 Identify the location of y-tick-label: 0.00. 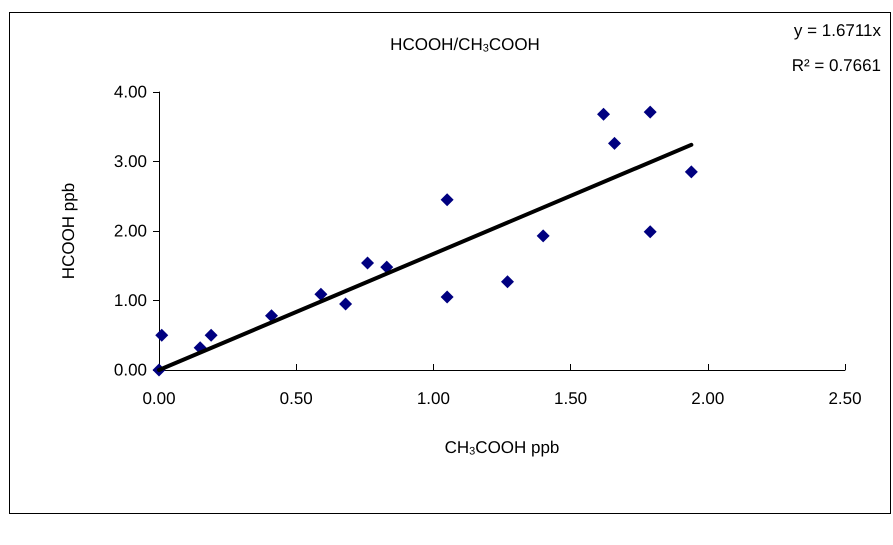
(130, 370).